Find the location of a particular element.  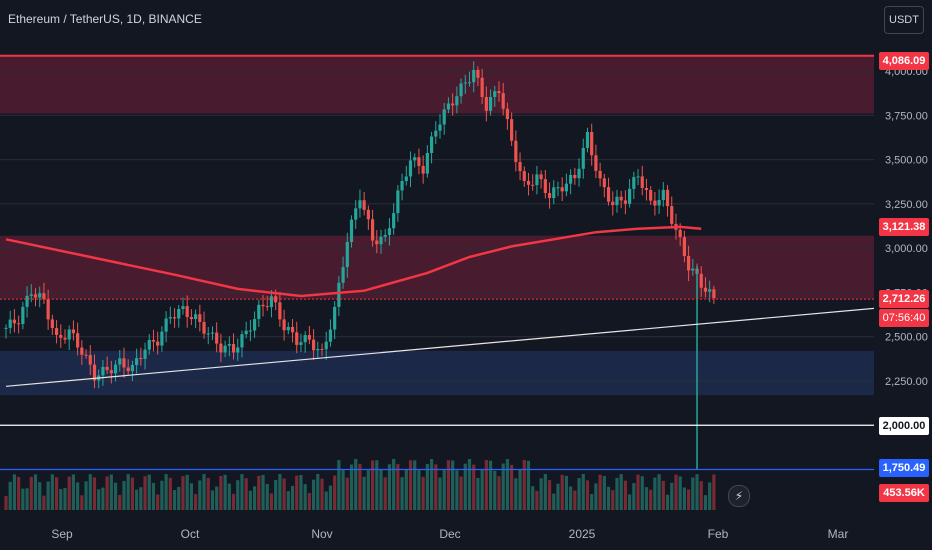

y-tick-label: 3,250.00 is located at coordinates (906, 205).